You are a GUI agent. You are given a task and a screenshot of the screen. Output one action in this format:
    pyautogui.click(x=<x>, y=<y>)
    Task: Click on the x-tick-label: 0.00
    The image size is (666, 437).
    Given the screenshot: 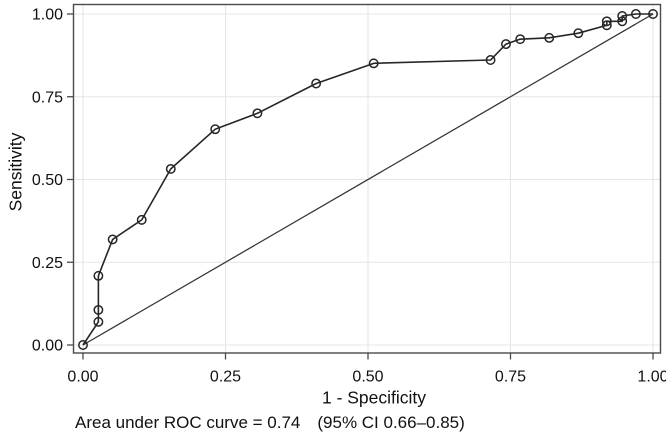 What is the action you would take?
    pyautogui.click(x=82, y=377)
    